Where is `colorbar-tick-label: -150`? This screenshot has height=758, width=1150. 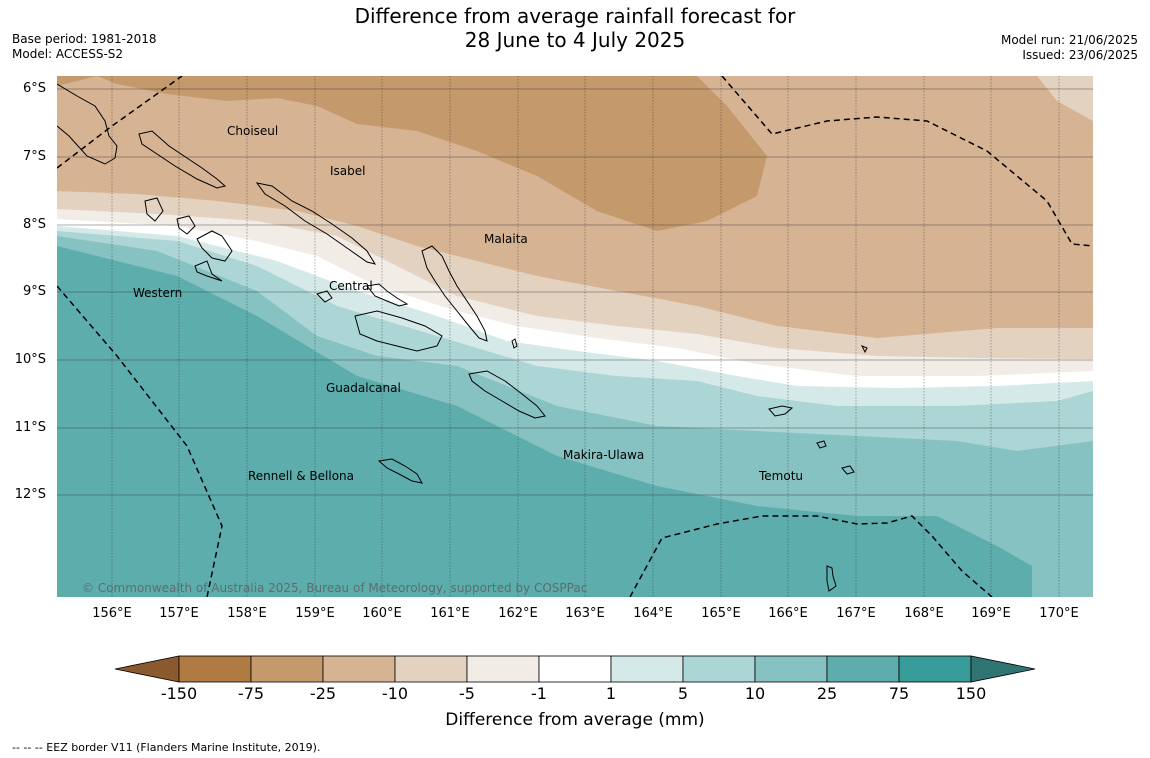
colorbar-tick-label: -150 is located at coordinates (179, 693).